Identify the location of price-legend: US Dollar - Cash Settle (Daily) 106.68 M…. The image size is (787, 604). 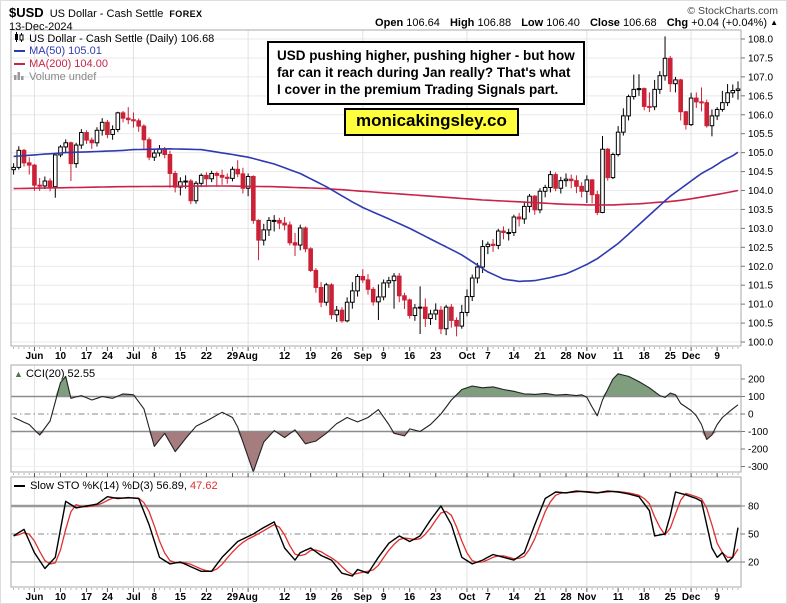
(114, 58).